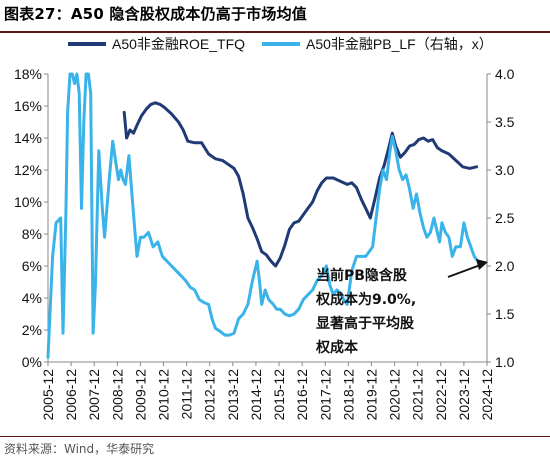 Image resolution: width=550 pixels, height=462 pixels. Describe the element at coordinates (505, 218) in the screenshot. I see `y-right-tick-label: 2.5` at that location.